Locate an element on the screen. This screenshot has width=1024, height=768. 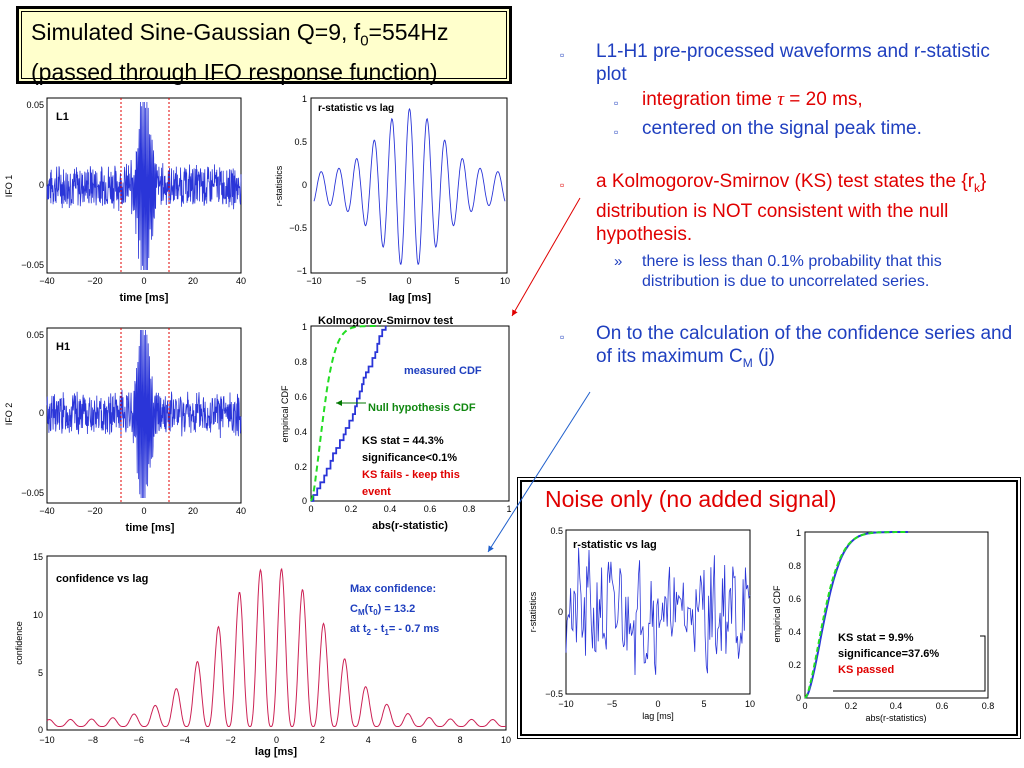
ks-xtick: 0.8 is located at coordinates (469, 509).